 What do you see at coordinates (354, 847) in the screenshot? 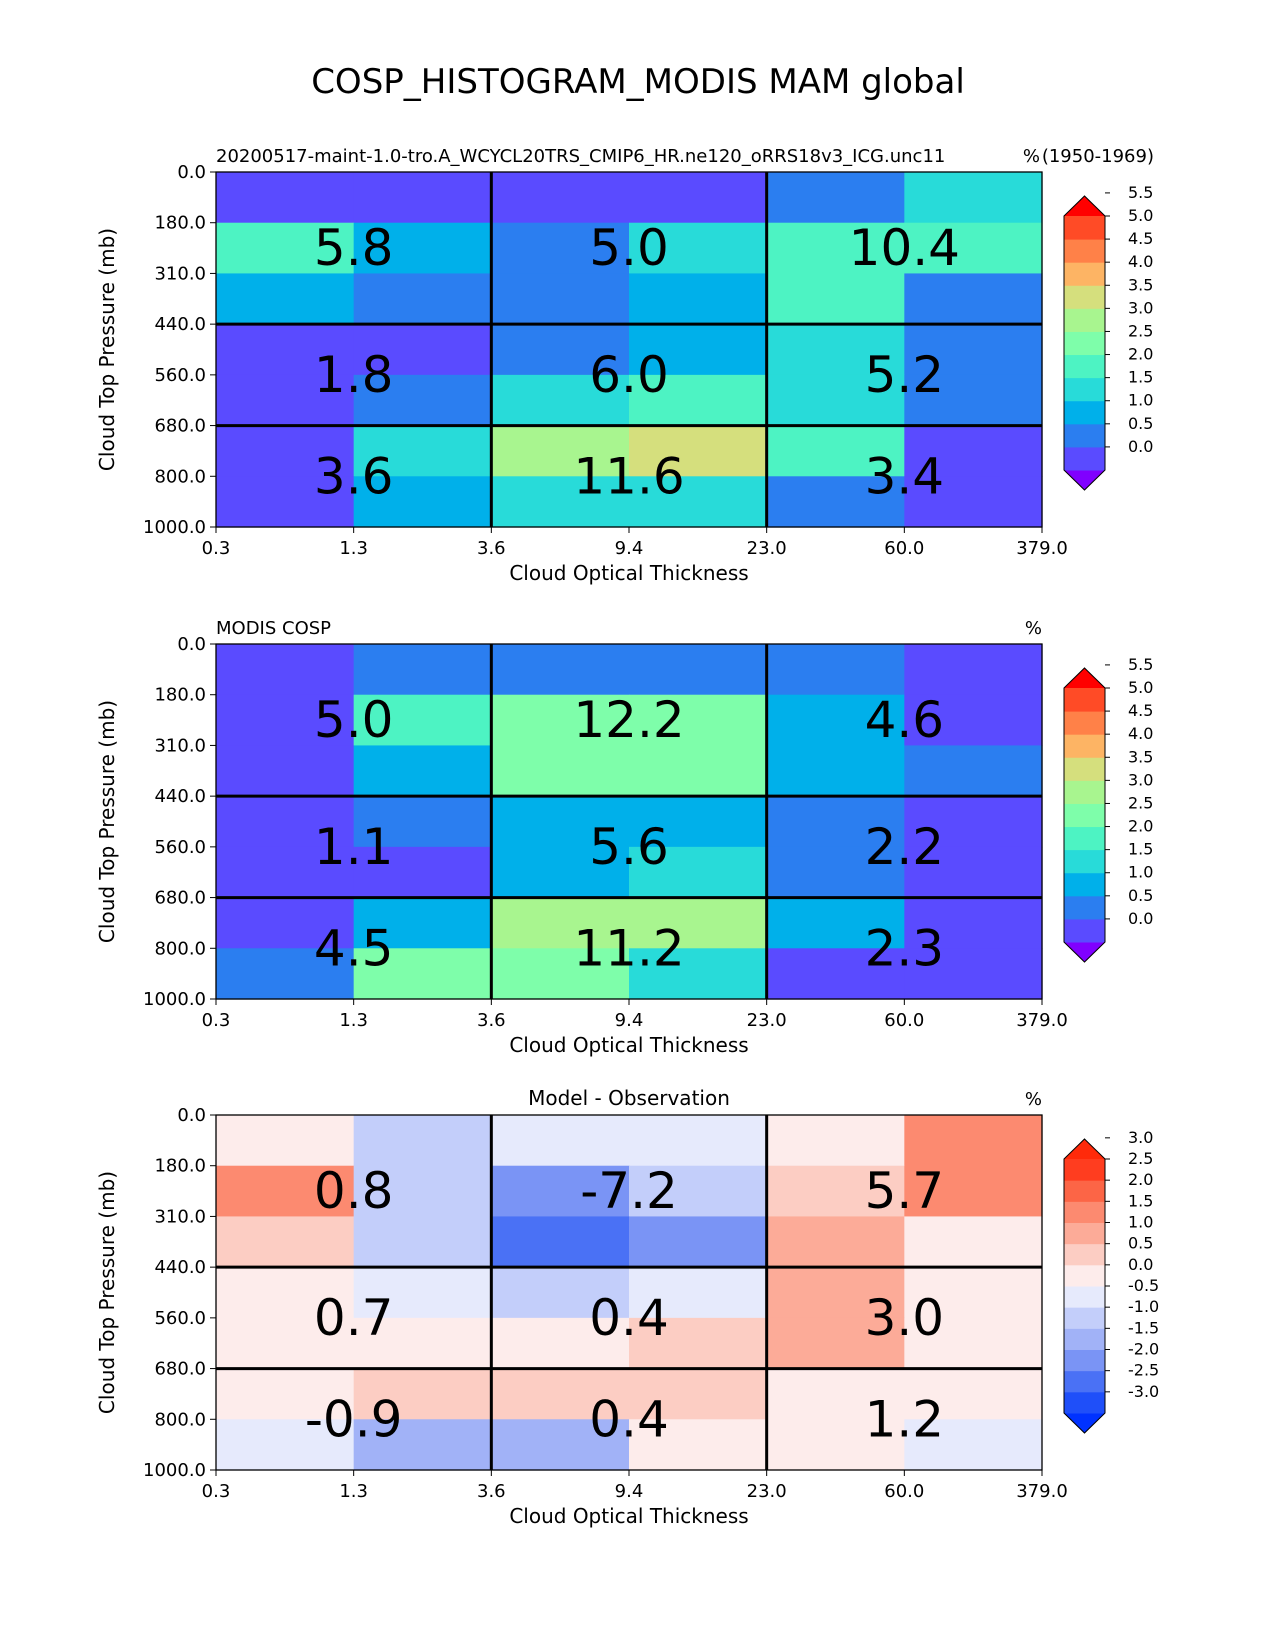
I see `block-total-label: 1.1` at bounding box center [354, 847].